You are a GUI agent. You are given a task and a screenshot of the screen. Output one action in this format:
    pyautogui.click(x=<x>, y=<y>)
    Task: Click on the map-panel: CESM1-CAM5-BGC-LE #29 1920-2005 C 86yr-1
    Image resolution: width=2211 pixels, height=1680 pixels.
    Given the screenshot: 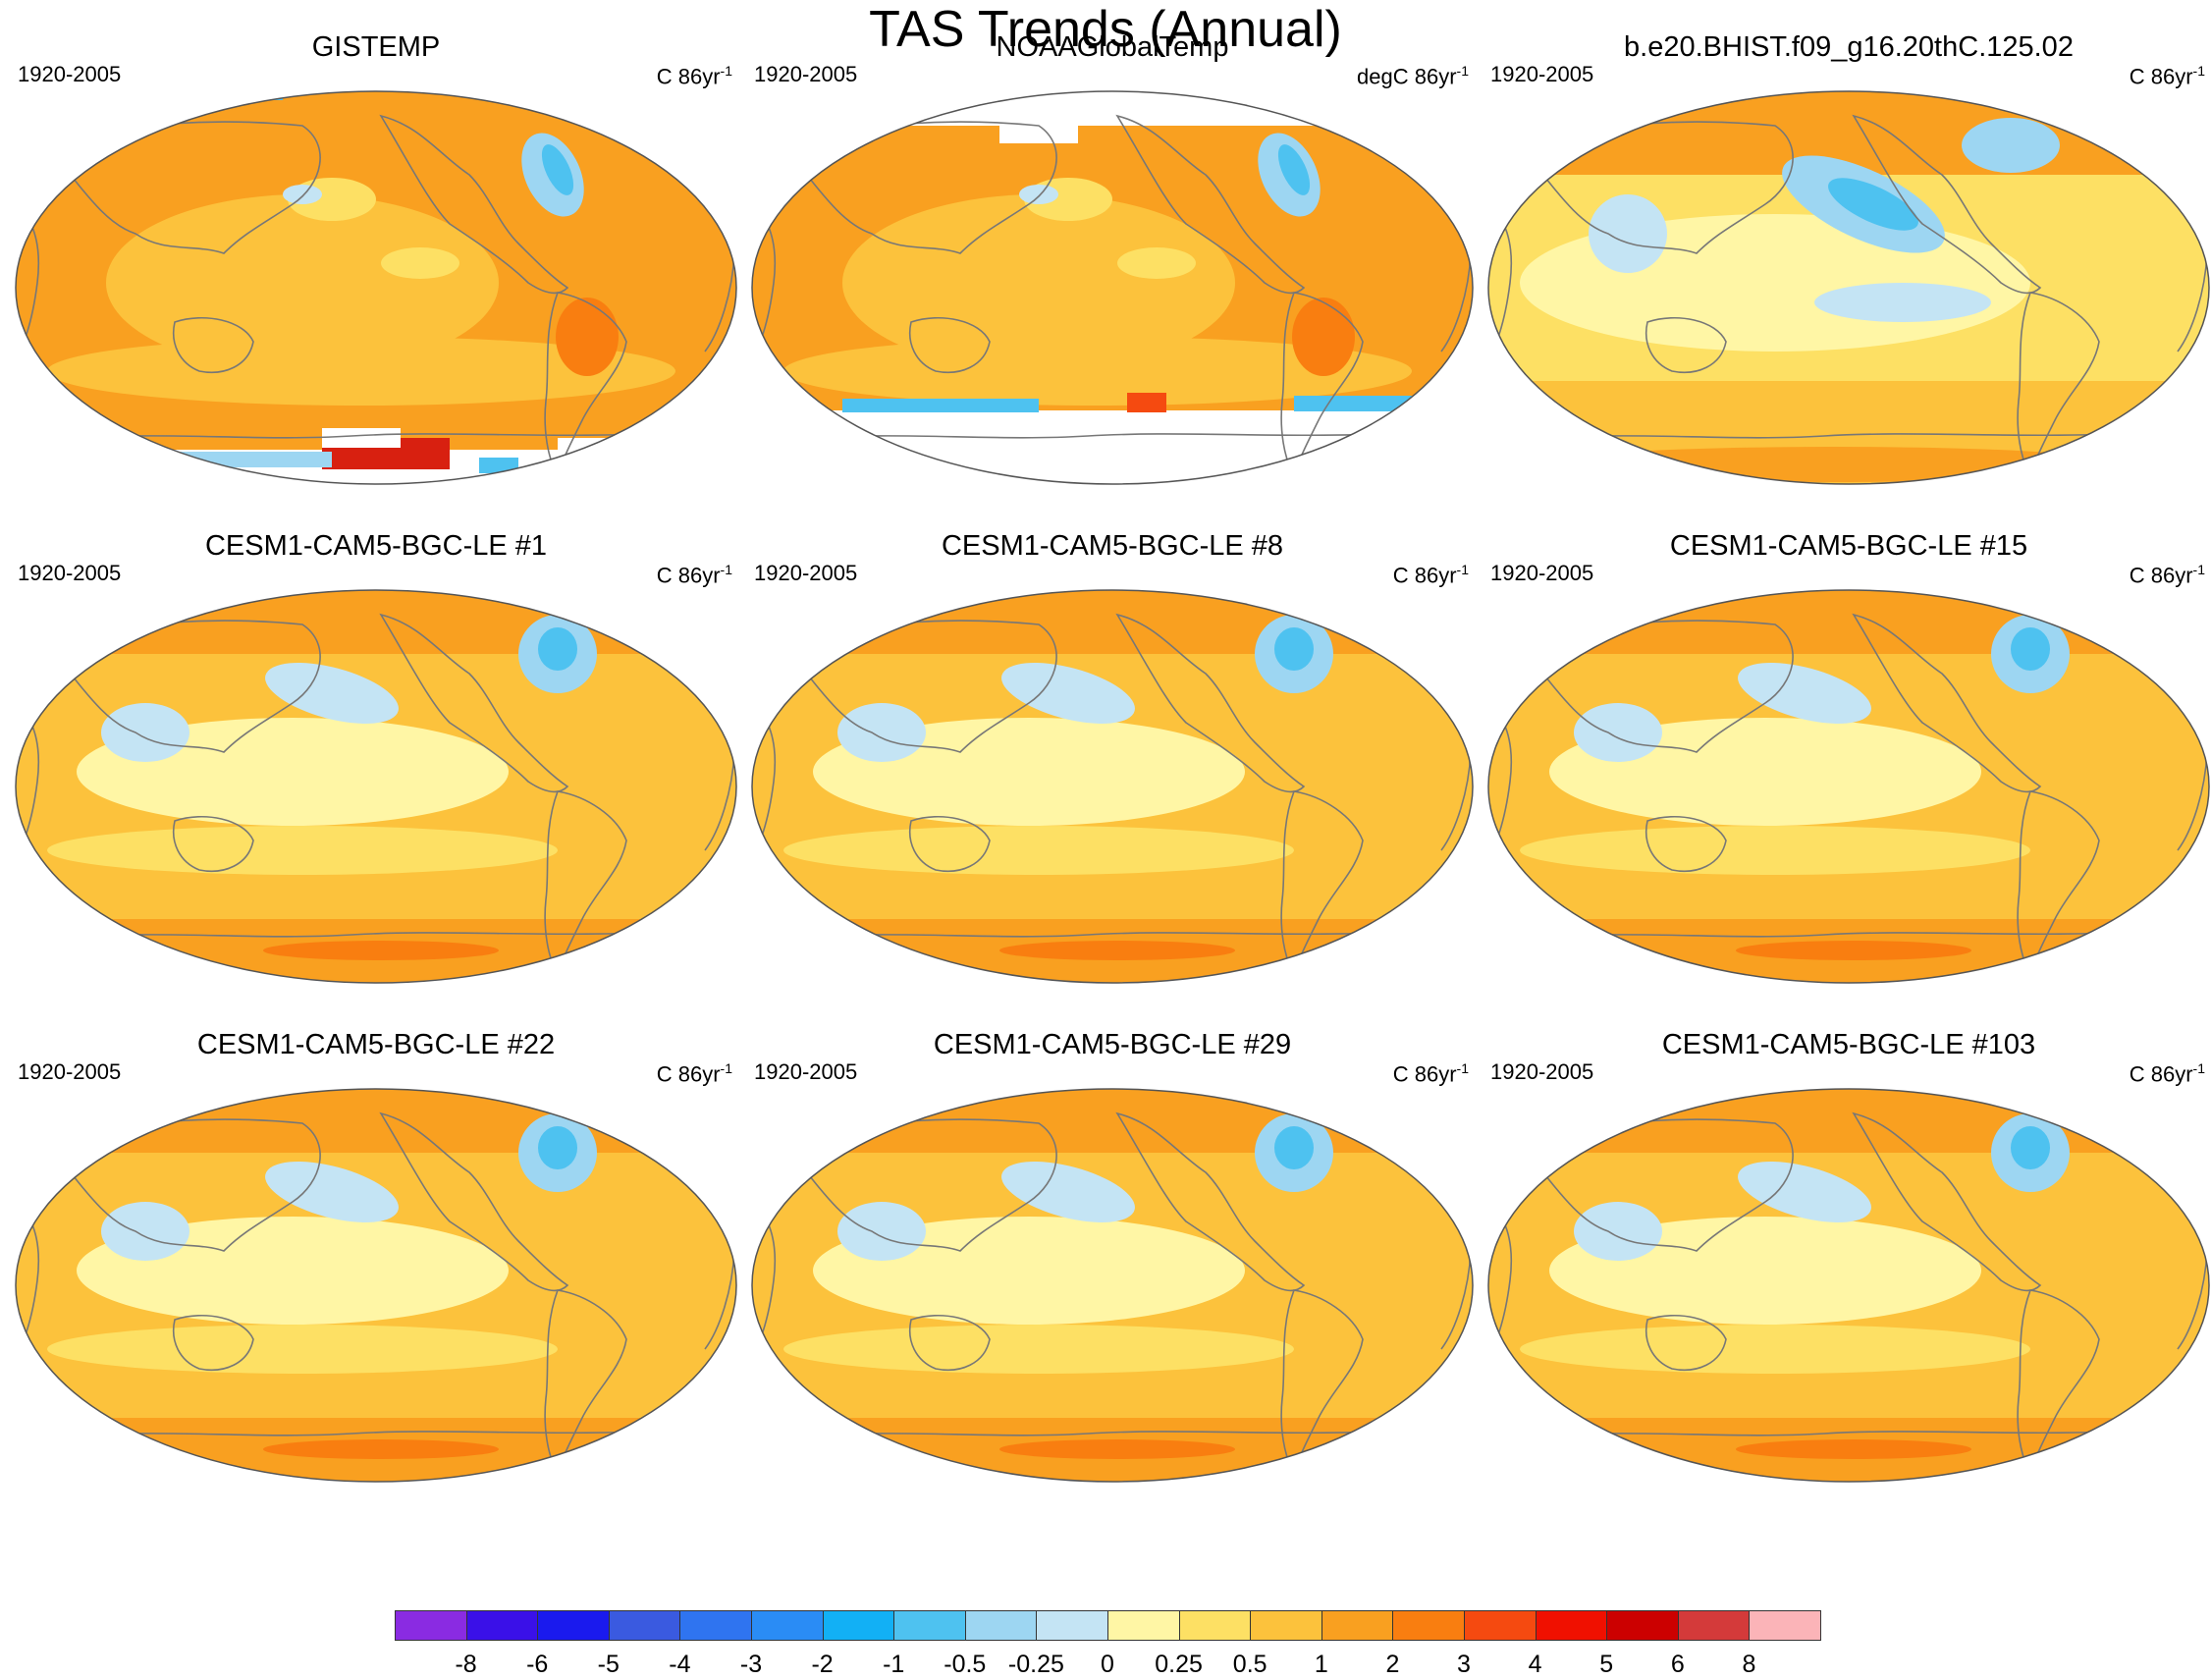 What is the action you would take?
    pyautogui.click(x=1112, y=1256)
    